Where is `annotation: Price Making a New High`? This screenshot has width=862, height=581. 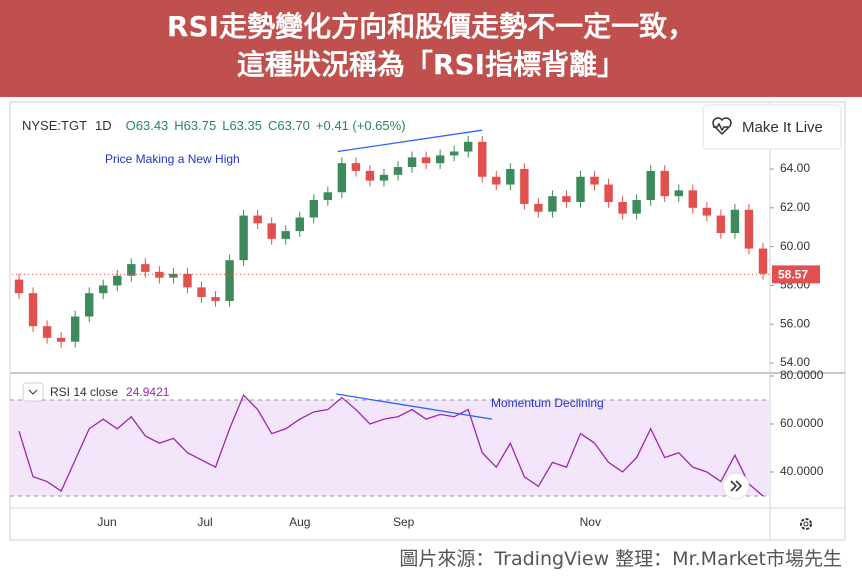 annotation: Price Making a New High is located at coordinates (172, 159).